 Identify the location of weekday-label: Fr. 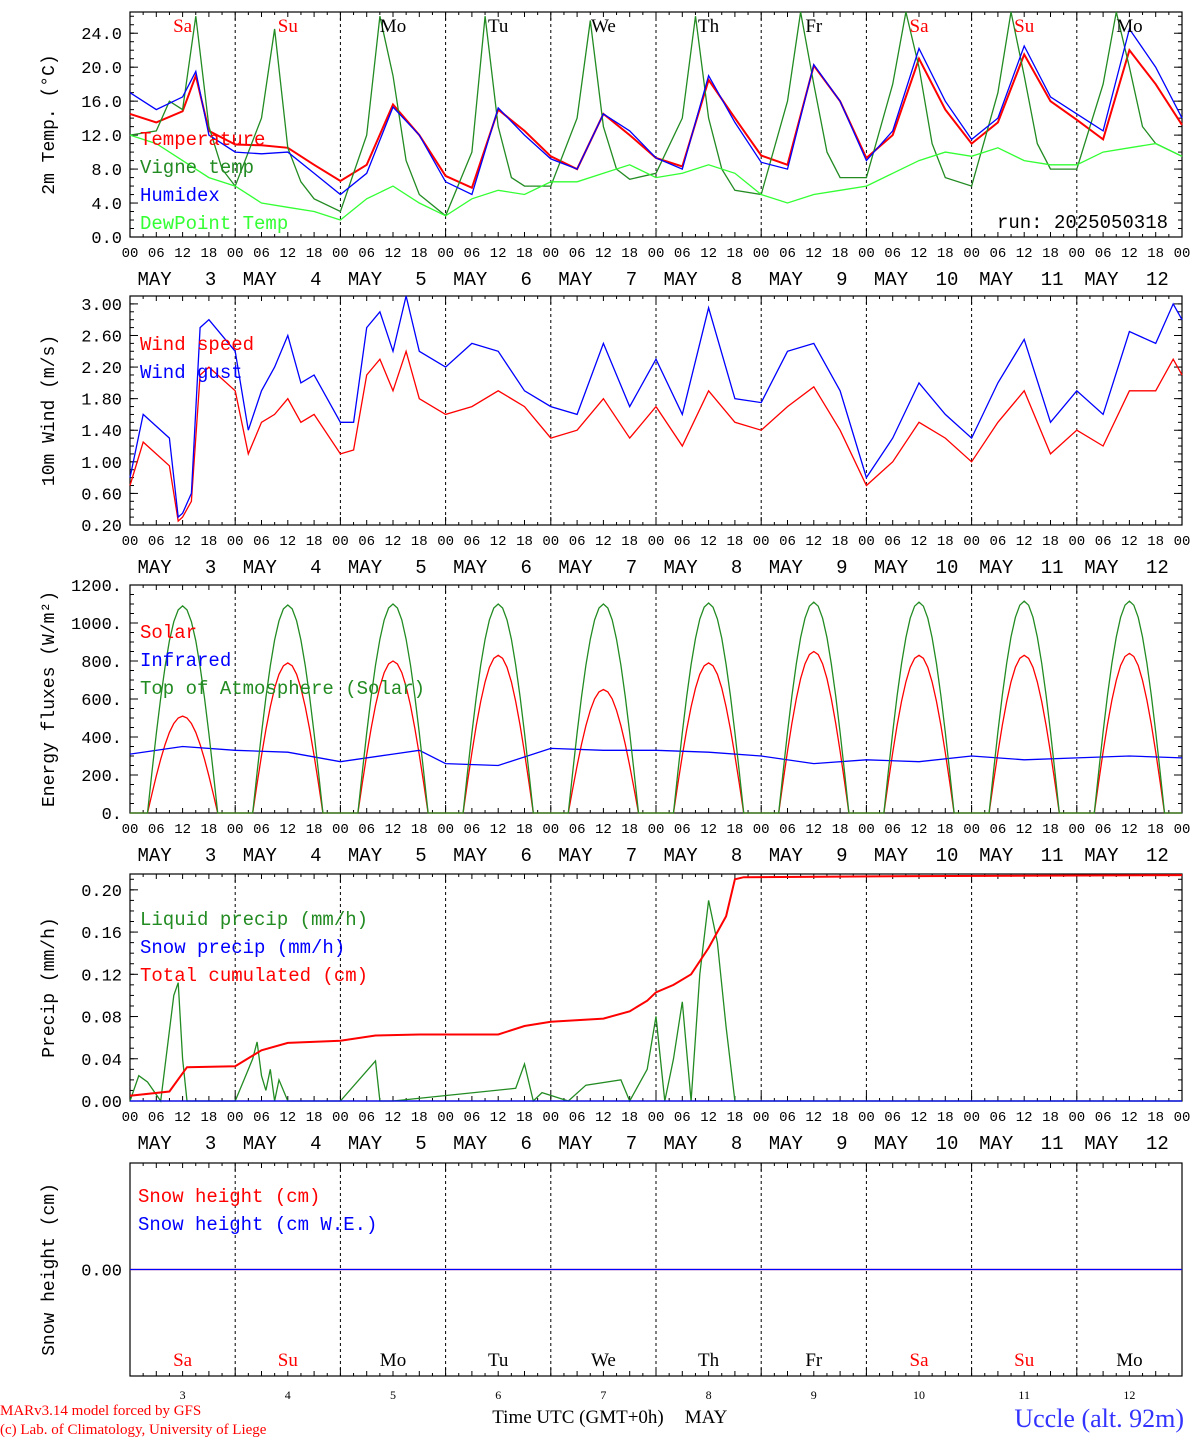
(814, 1360).